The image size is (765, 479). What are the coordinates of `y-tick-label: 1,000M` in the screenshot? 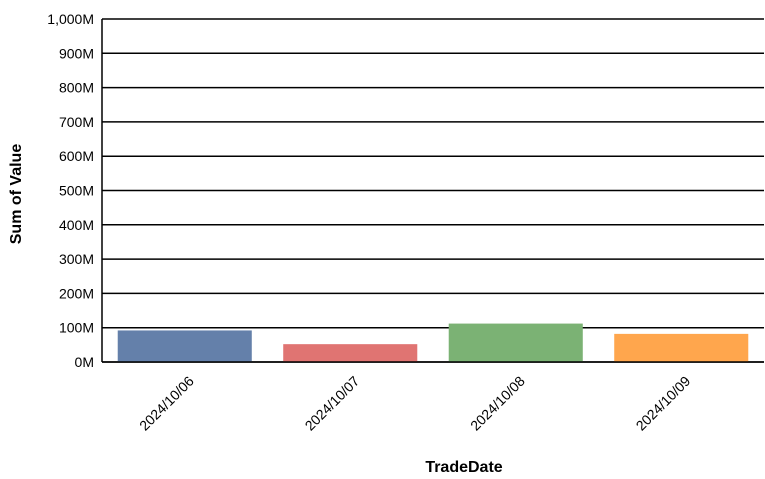 It's located at (70, 19).